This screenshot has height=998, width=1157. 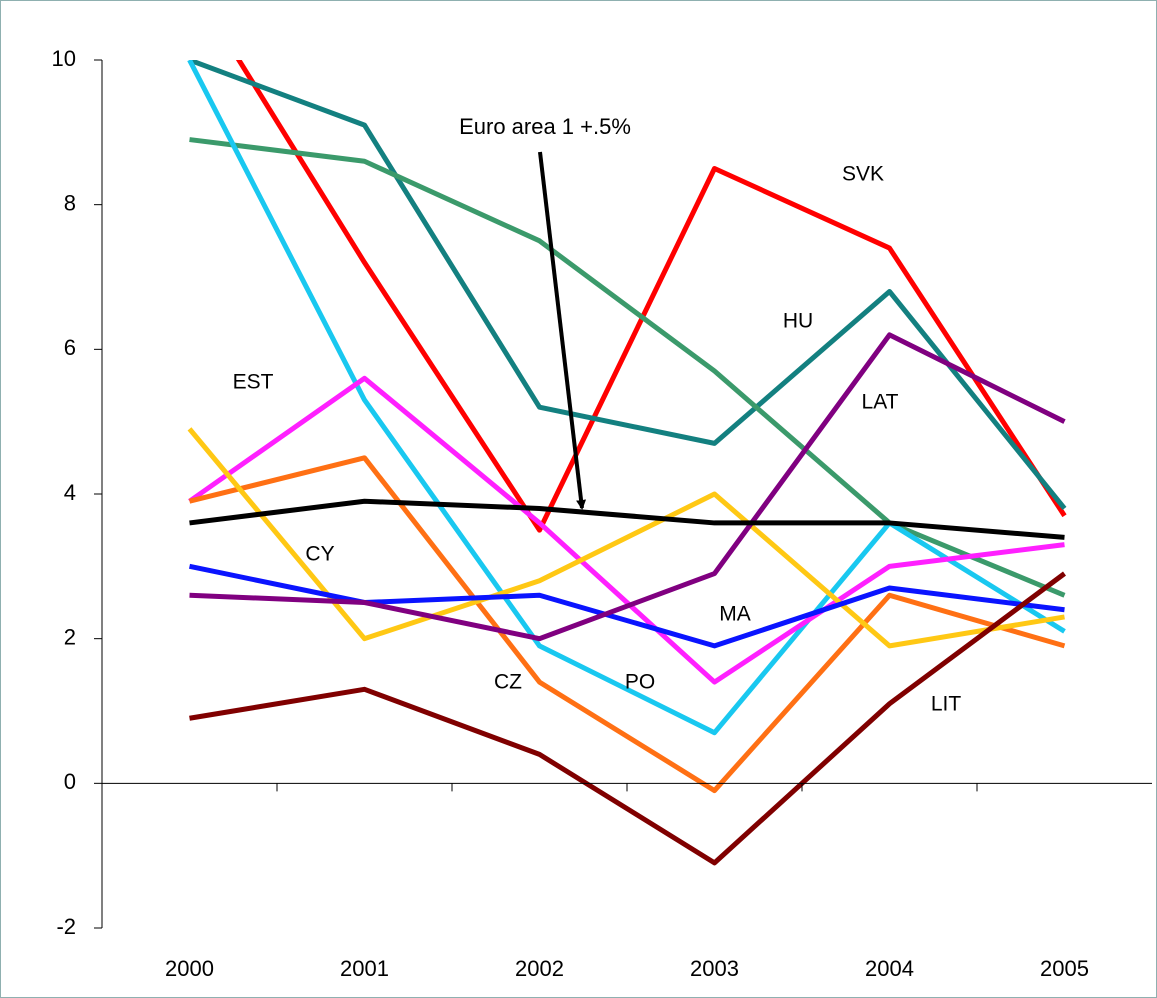 What do you see at coordinates (889, 968) in the screenshot?
I see `x-tick-label: 2004` at bounding box center [889, 968].